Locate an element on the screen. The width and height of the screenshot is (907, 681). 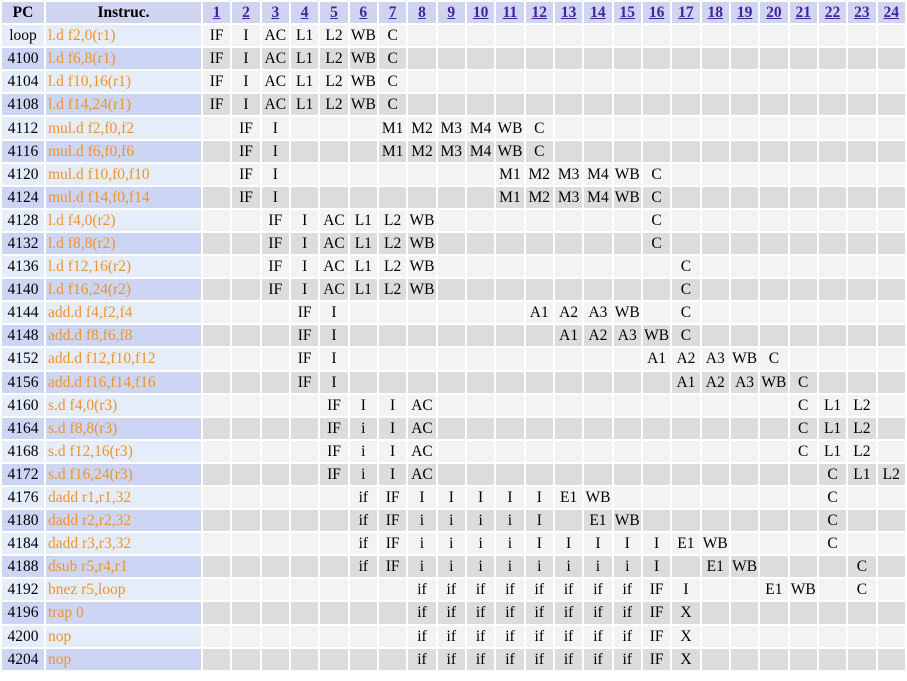
pc-cell: 4112 is located at coordinates (23, 128).